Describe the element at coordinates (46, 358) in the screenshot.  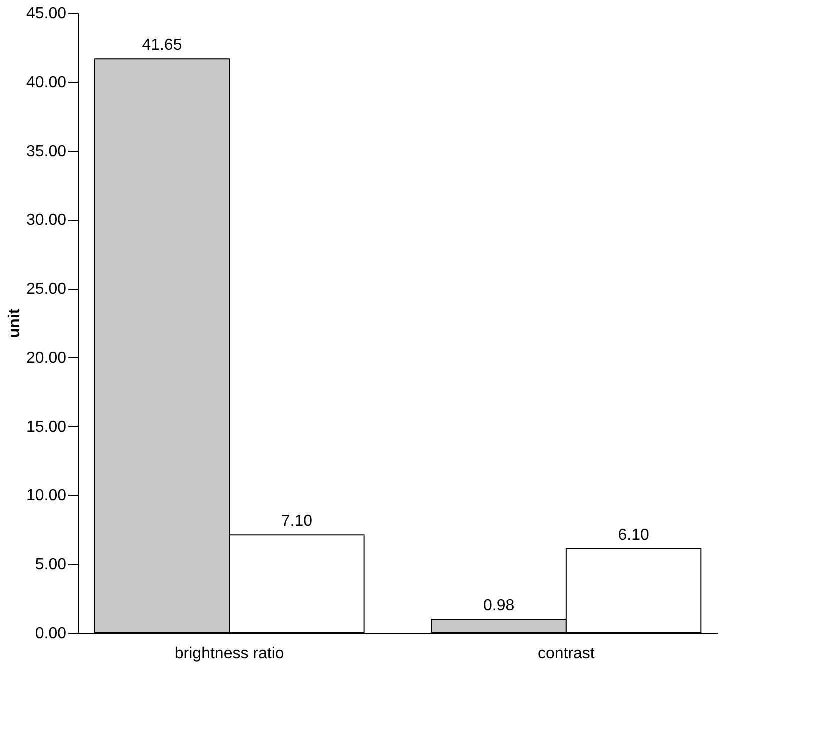
I see `y-tick-label: 20.00` at that location.